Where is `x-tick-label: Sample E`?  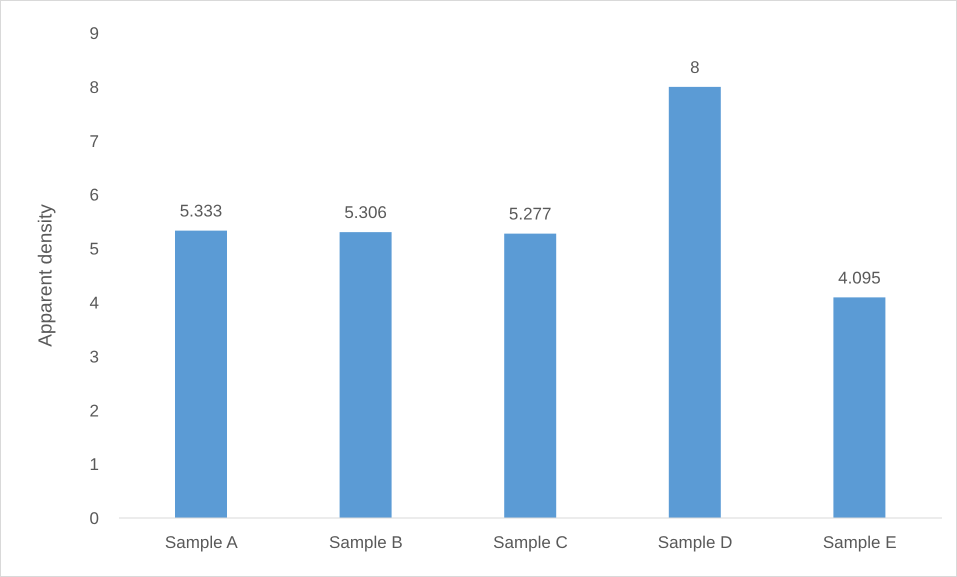 x-tick-label: Sample E is located at coordinates (859, 542).